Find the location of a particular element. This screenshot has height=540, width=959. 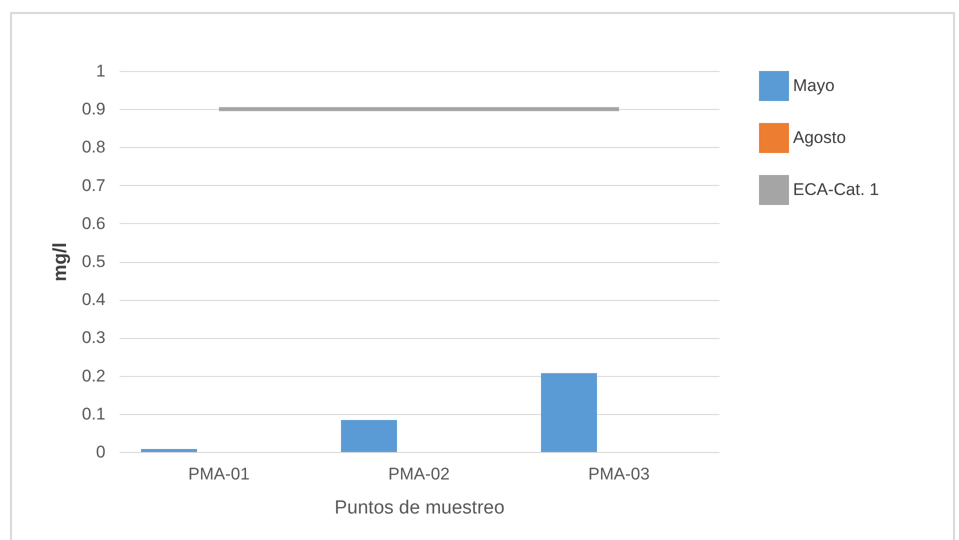

legend-label: Mayo is located at coordinates (814, 85).